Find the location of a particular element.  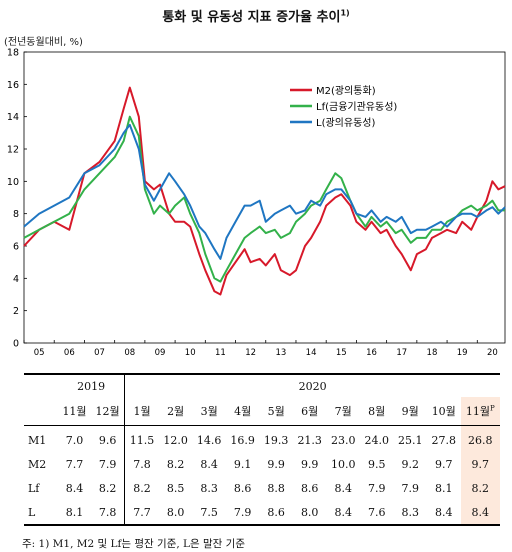

x-tick-label: 08 is located at coordinates (129, 353).